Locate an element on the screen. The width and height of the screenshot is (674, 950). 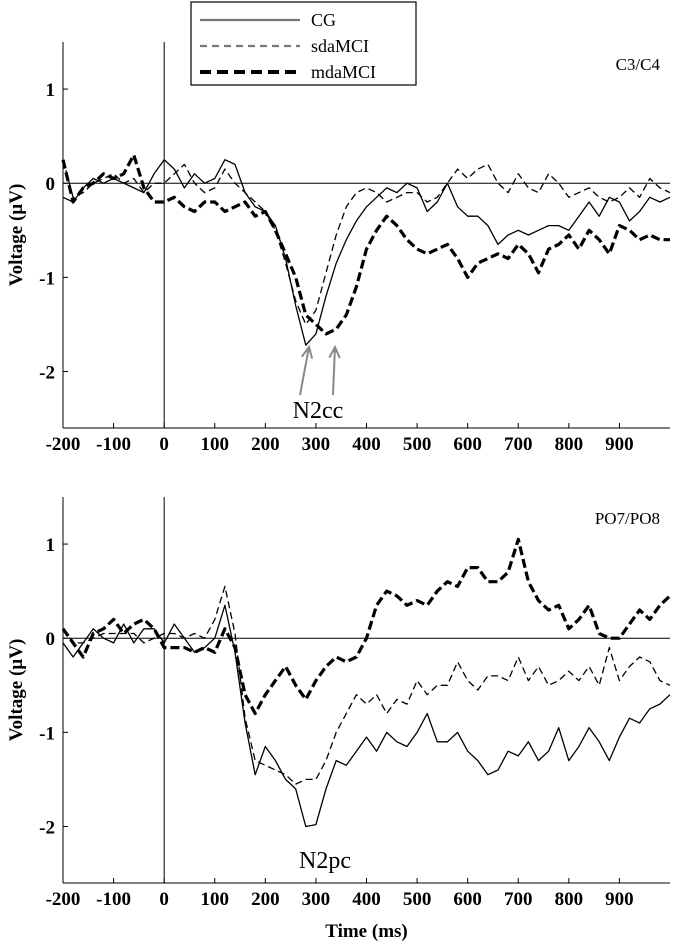
x-axis-label: Time (ms) is located at coordinates (366, 931).